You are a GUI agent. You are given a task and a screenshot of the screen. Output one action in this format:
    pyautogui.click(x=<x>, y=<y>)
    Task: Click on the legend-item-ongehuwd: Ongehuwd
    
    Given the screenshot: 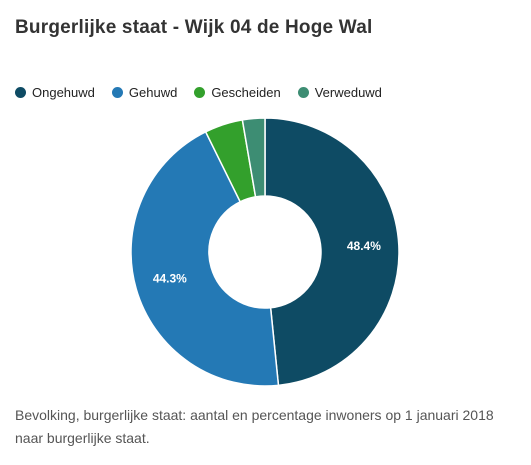 What is the action you would take?
    pyautogui.click(x=55, y=92)
    